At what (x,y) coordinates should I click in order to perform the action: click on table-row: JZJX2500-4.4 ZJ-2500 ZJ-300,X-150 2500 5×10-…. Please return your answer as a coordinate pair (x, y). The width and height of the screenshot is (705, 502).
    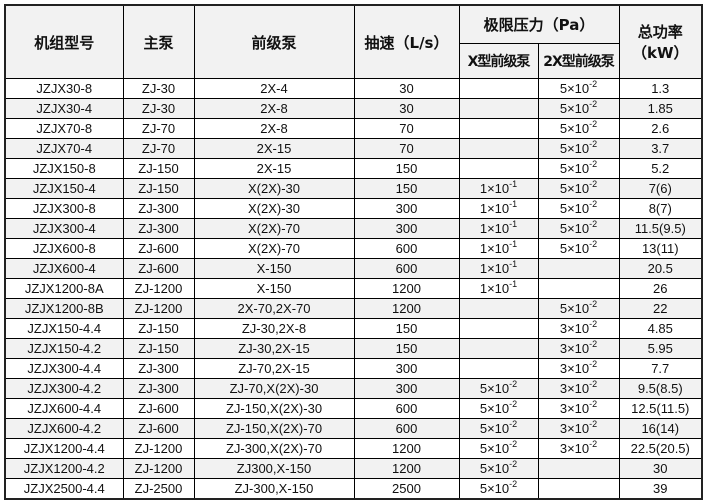
    Looking at the image, I should click on (353, 489).